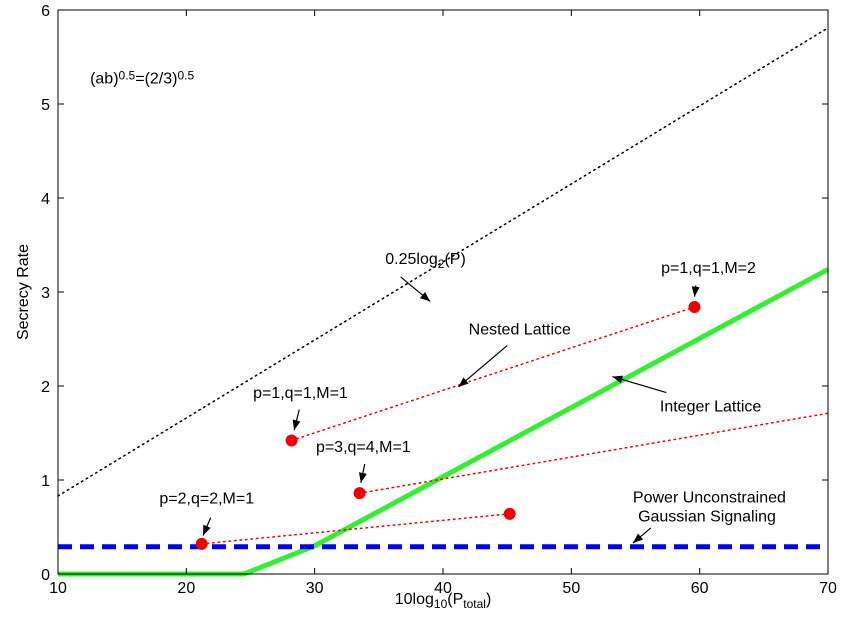 The height and width of the screenshot is (636, 844). I want to click on y-tick-label: 6, so click(45, 11).